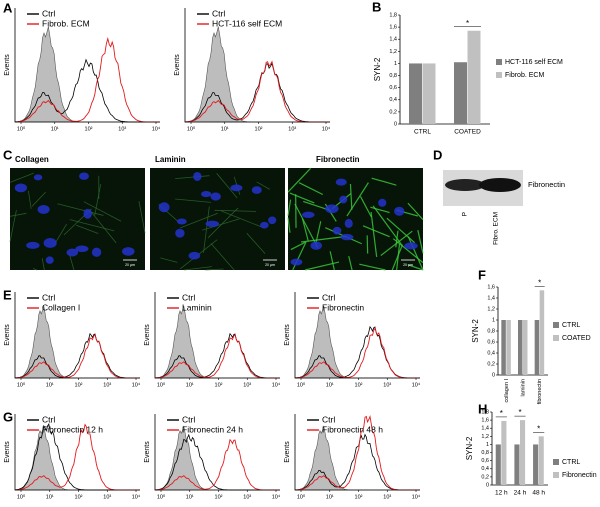 The height and width of the screenshot is (507, 600). I want to click on panel-label: F, so click(482, 274).